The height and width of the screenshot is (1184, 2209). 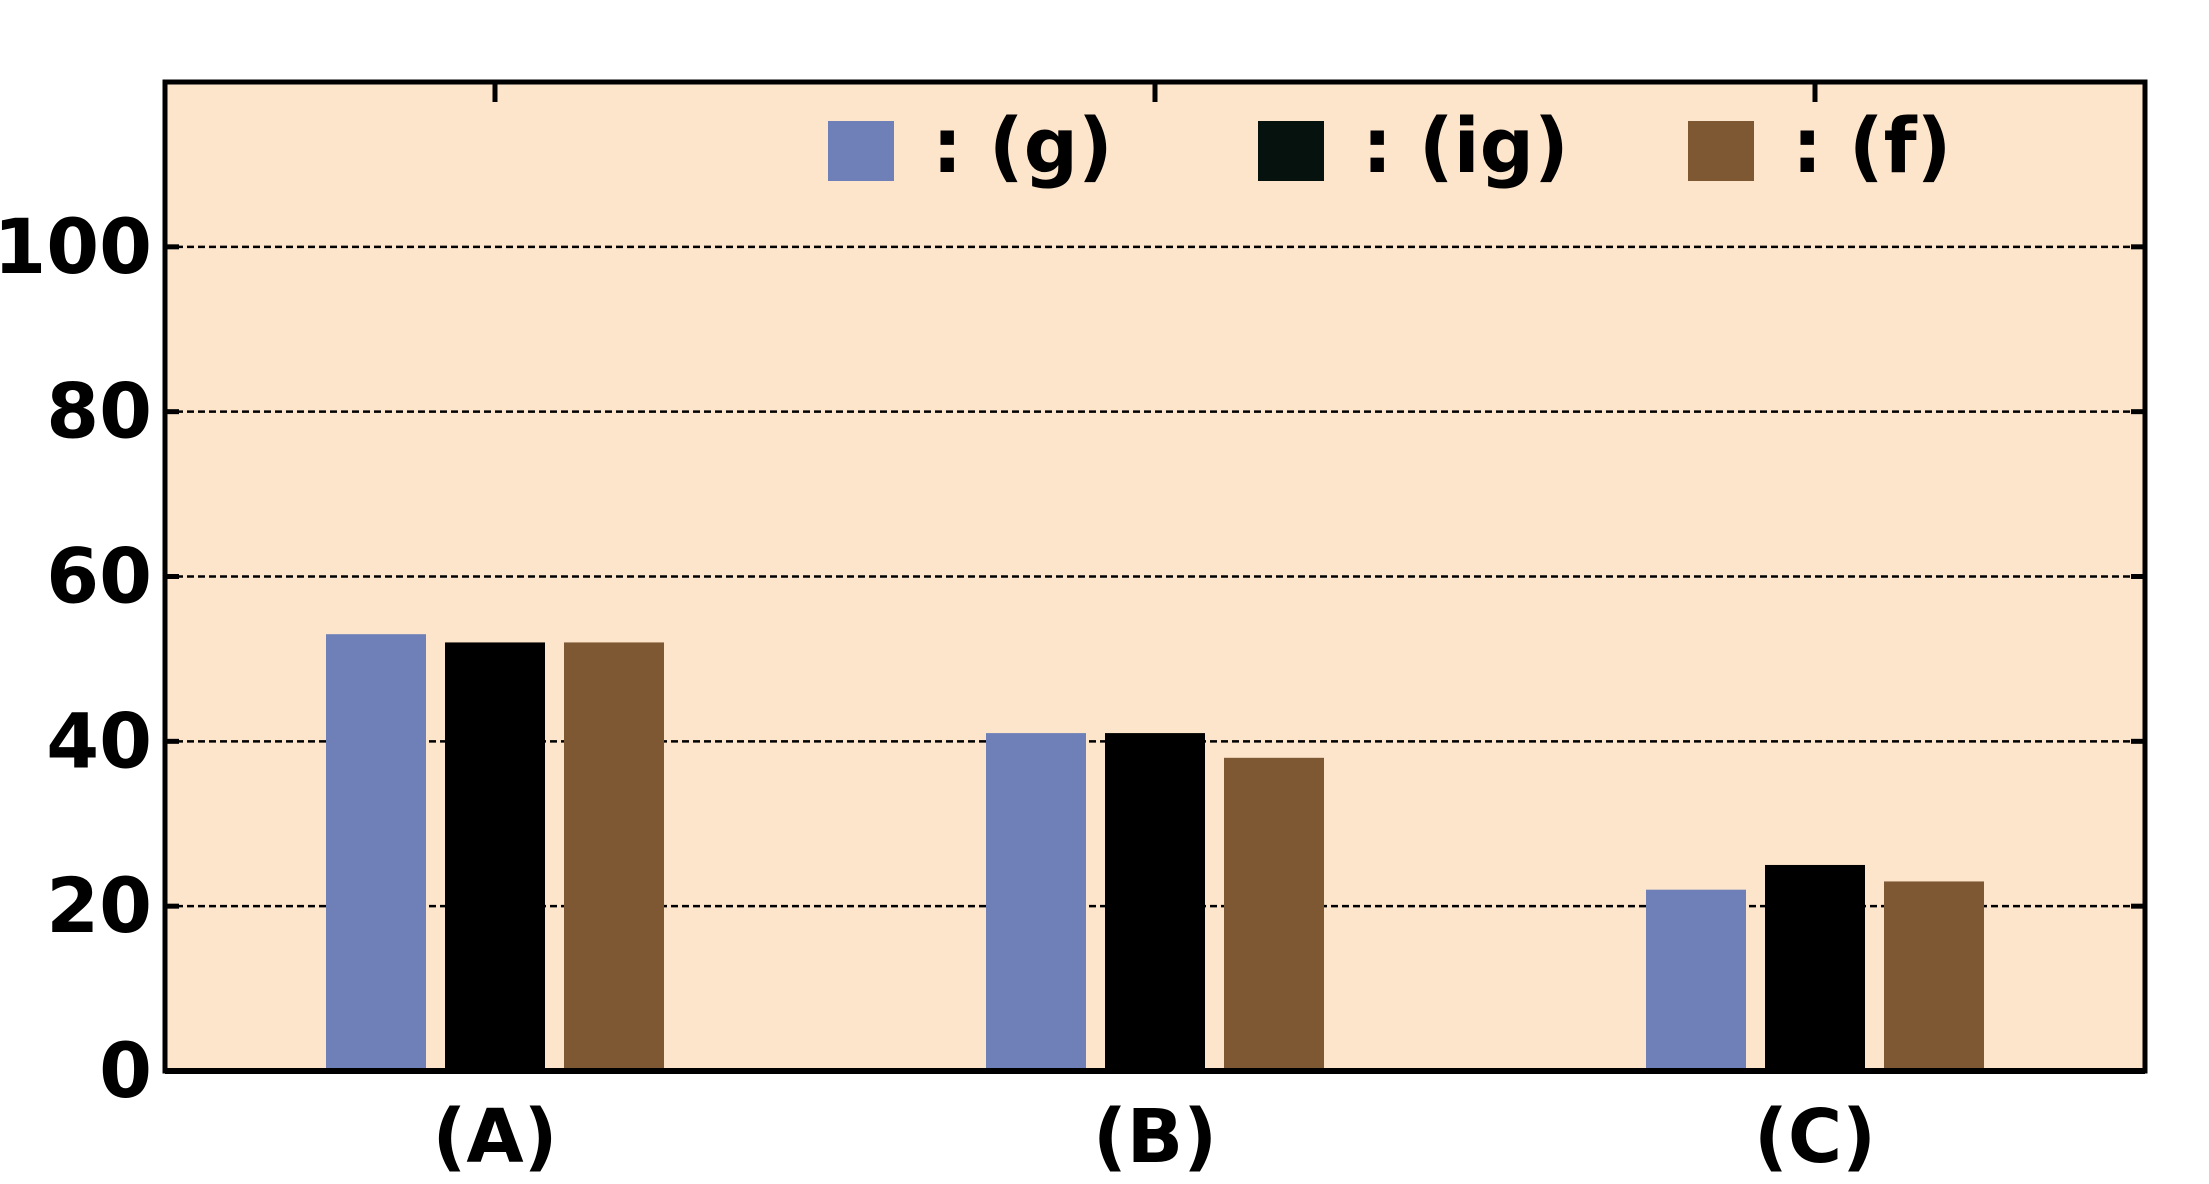 I want to click on legend: : (g) : (ig) : (f), so click(x=1389, y=145).